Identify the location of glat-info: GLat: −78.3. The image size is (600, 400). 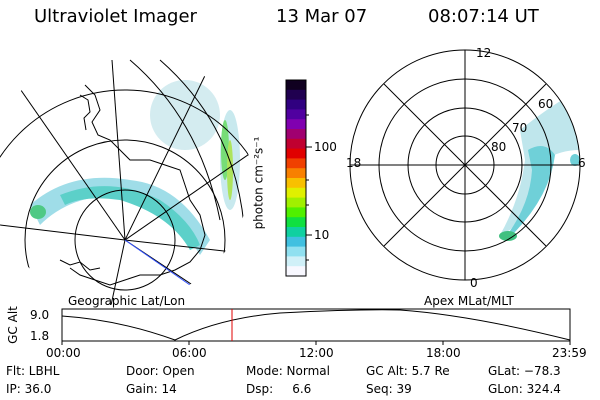
(524, 371).